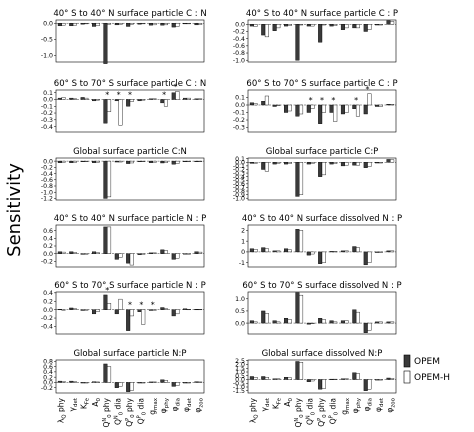 This screenshot has height=432, width=474. What do you see at coordinates (187, 404) in the screenshot?
I see `x-tick-label: φdet` at bounding box center [187, 404].